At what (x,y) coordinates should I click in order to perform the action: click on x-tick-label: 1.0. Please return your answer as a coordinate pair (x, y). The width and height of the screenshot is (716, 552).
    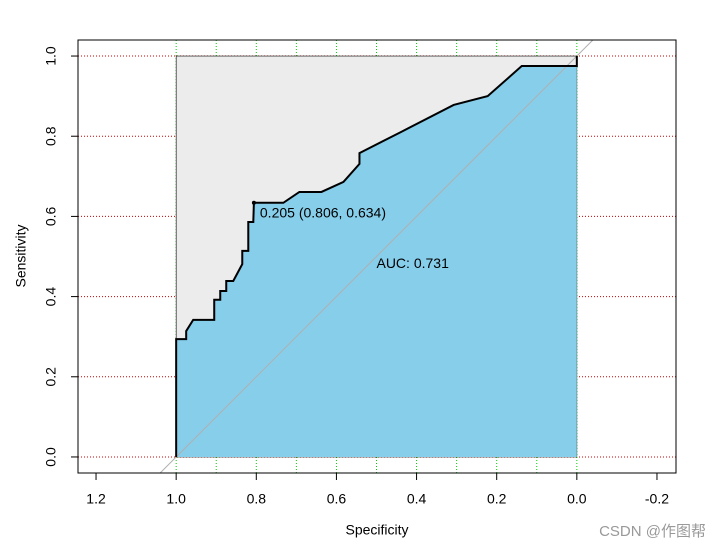
    Looking at the image, I should click on (176, 499).